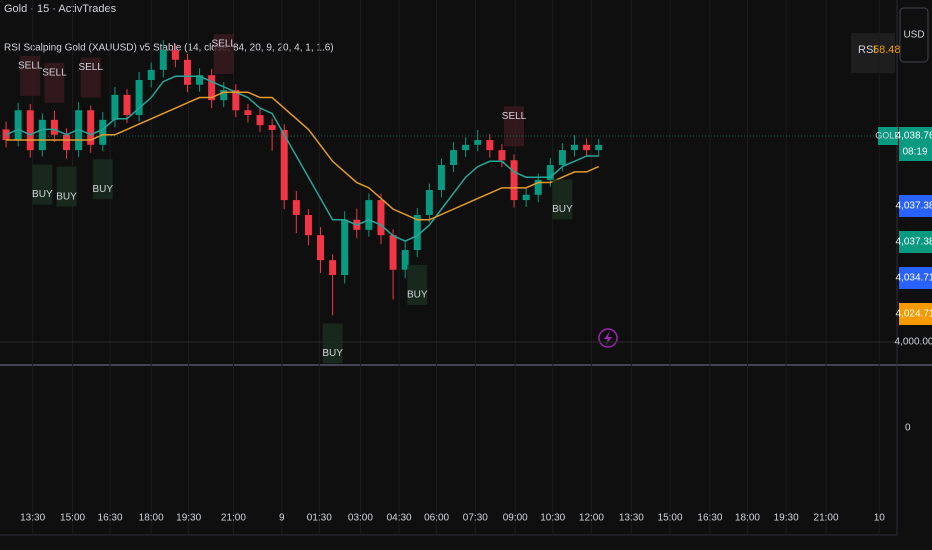 The height and width of the screenshot is (550, 932). I want to click on x-tick-label: 16:30, so click(110, 518).